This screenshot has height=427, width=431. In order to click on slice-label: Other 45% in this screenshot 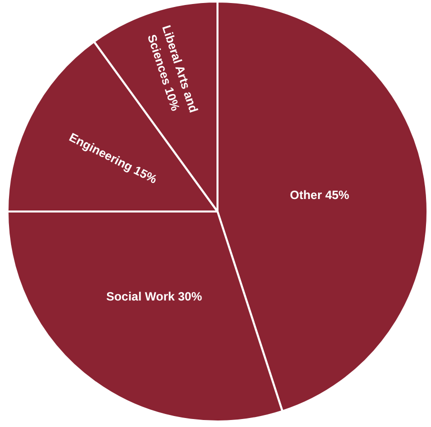, I will do `click(320, 195)`.